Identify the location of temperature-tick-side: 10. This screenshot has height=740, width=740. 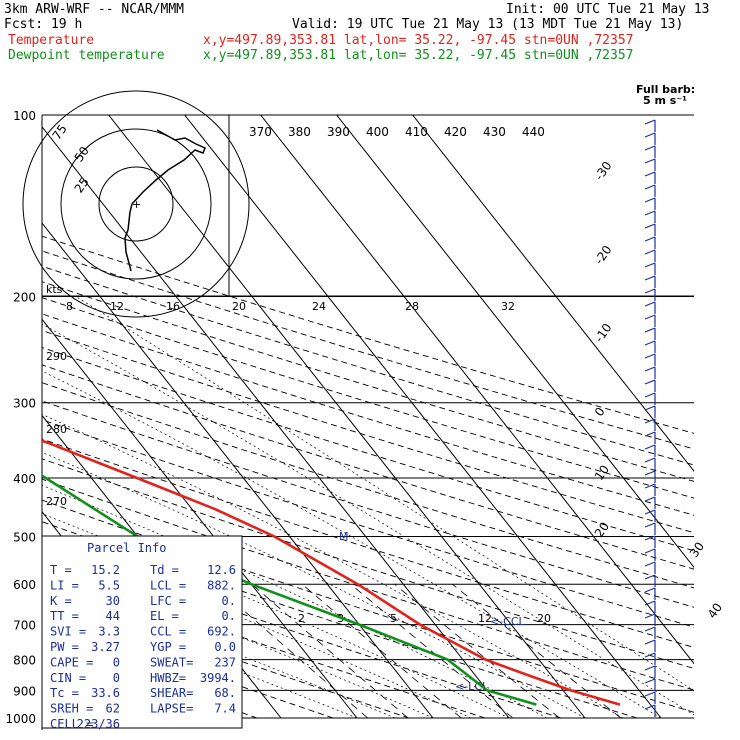
(602, 472).